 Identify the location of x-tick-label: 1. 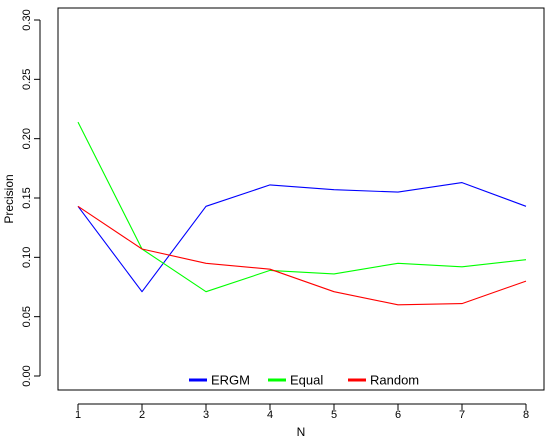
(78, 415).